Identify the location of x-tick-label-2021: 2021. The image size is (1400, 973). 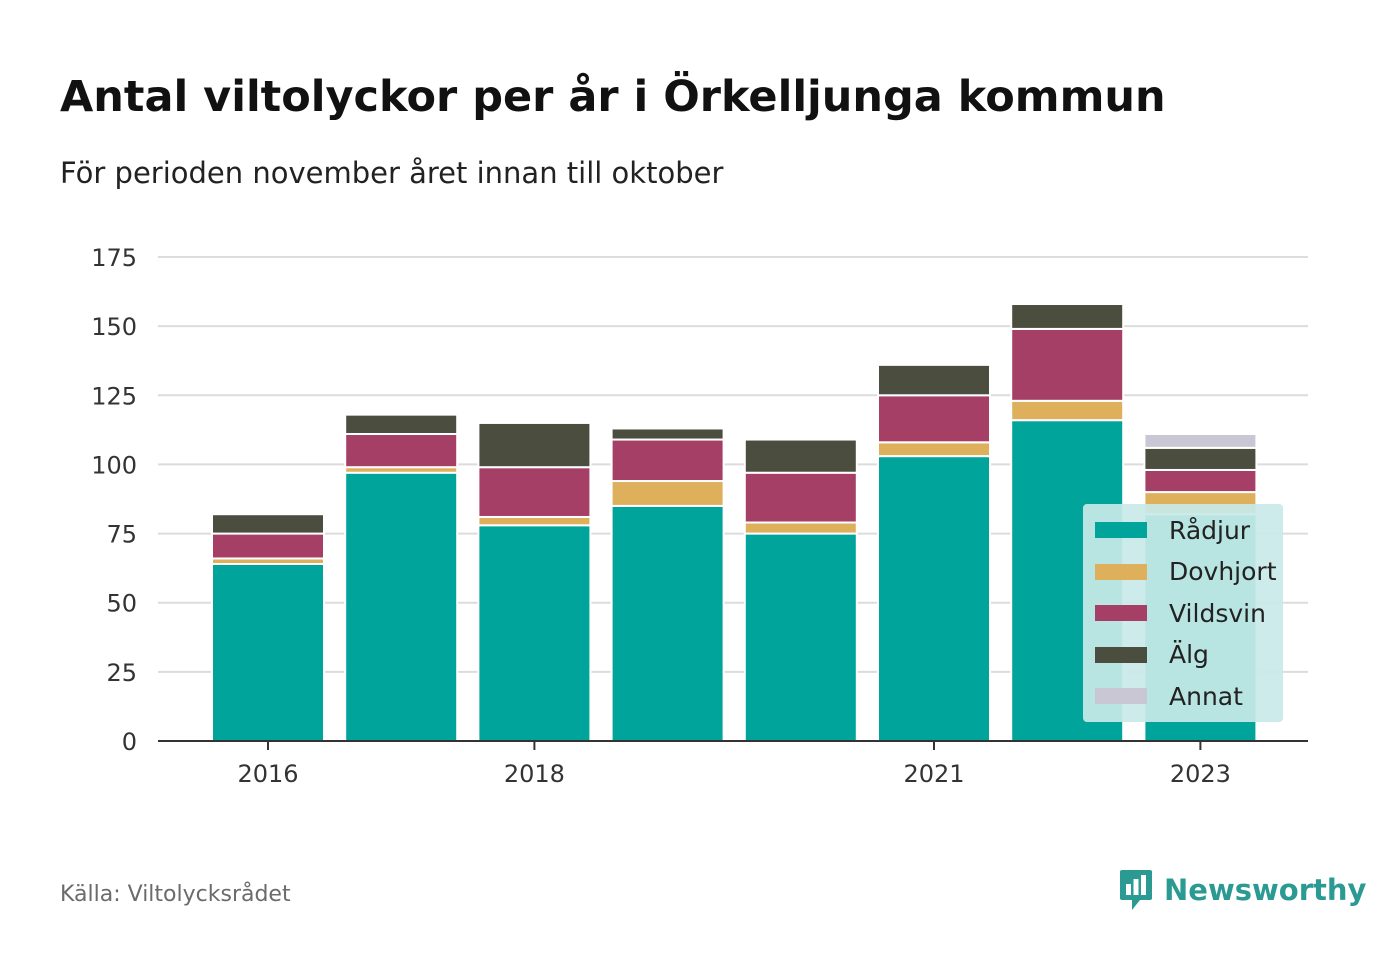
(933, 774).